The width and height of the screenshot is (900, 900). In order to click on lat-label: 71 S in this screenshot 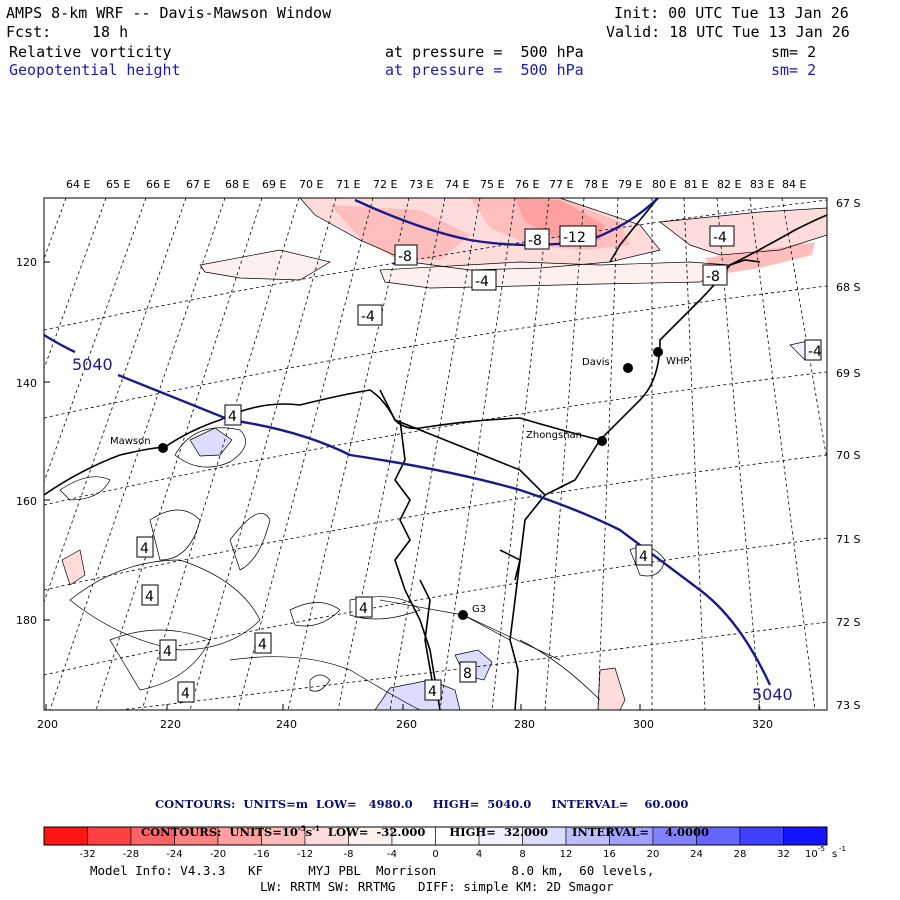, I will do `click(848, 539)`.